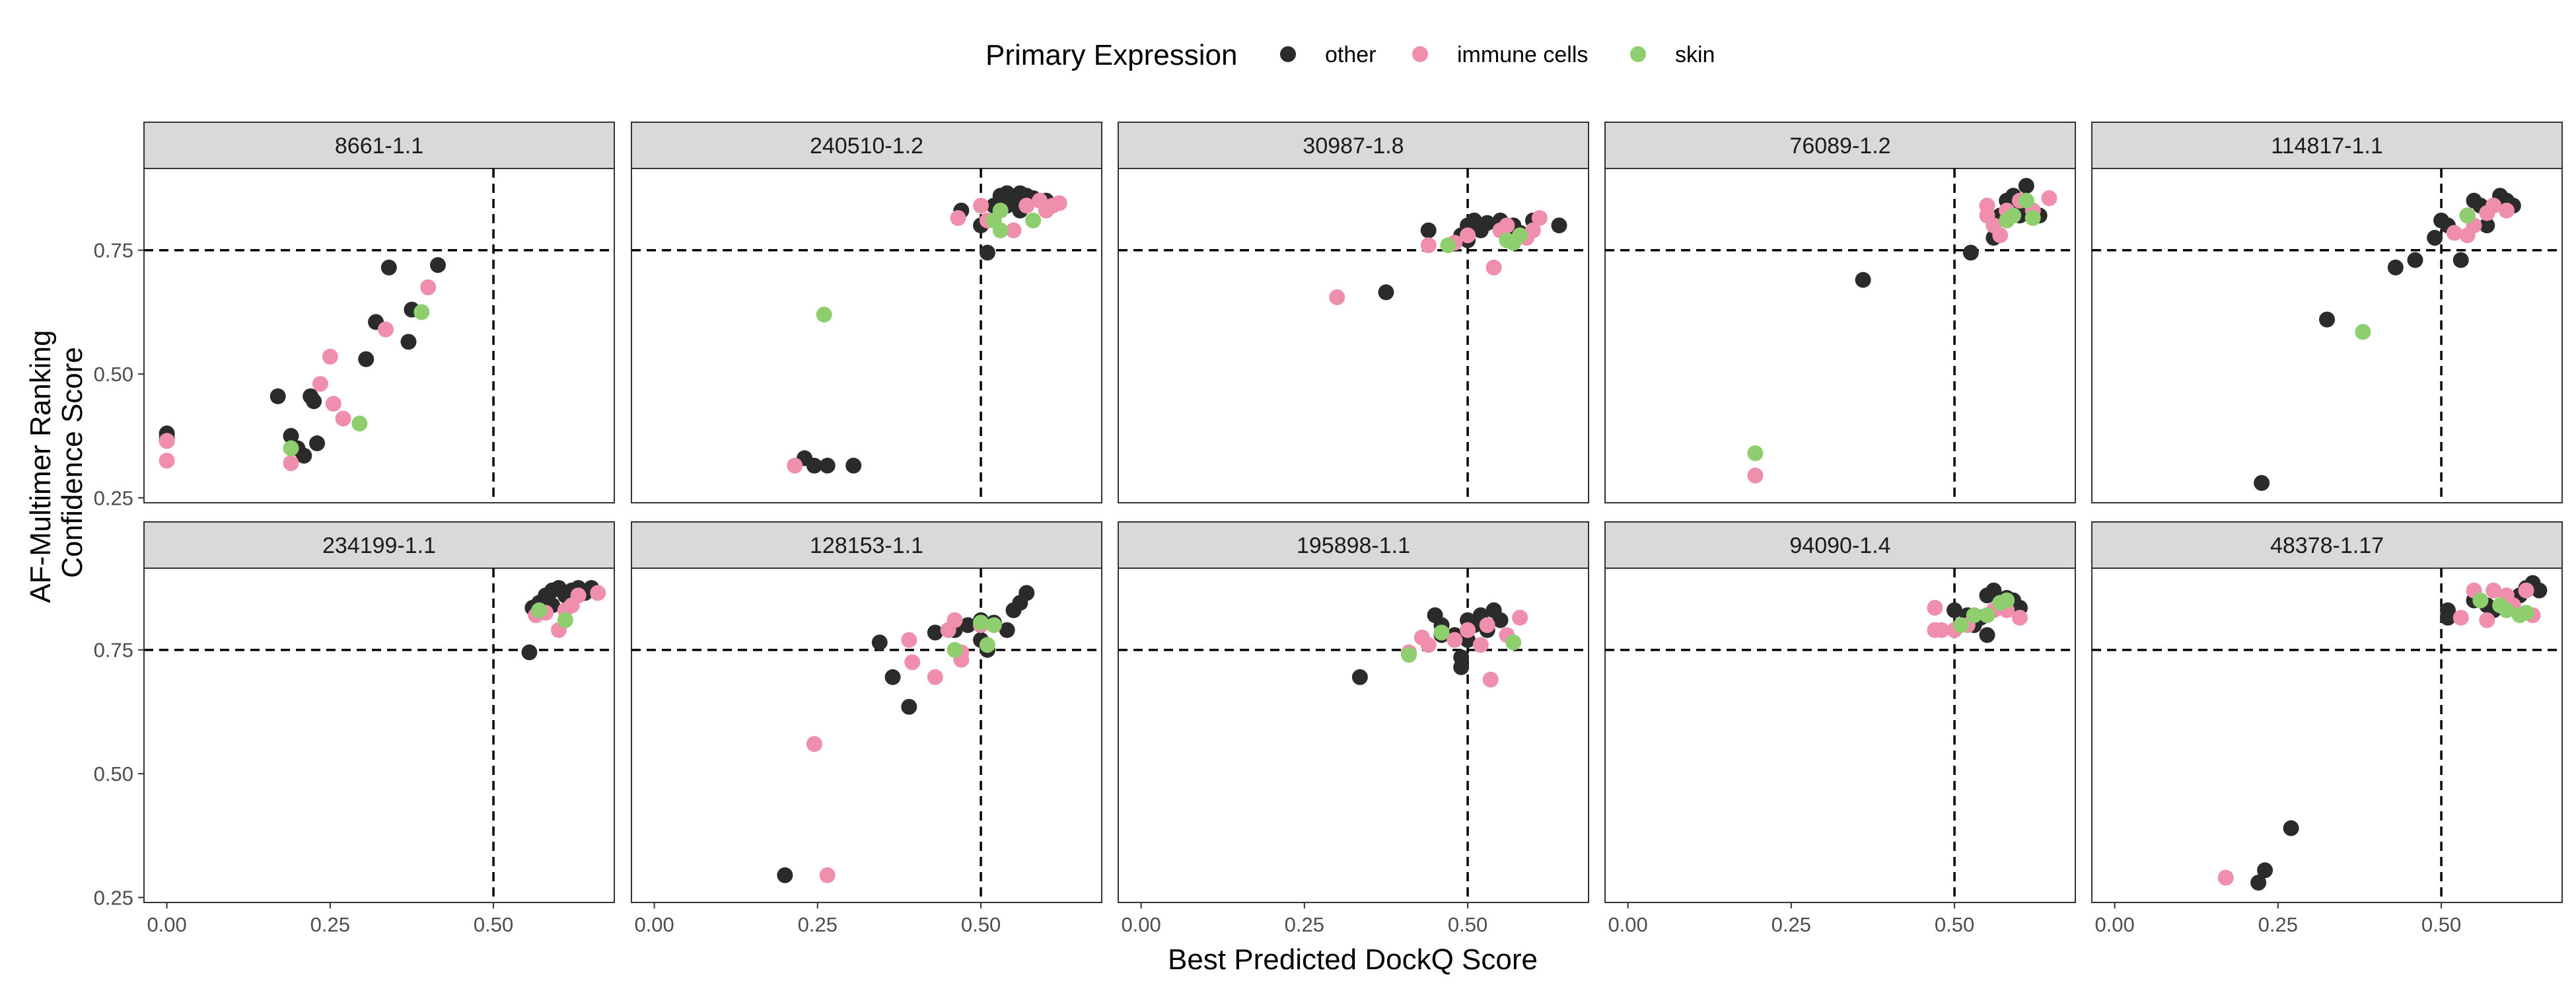 This screenshot has height=991, width=2576. Describe the element at coordinates (2327, 545) in the screenshot. I see `facet-label: 48378-1.17` at that location.